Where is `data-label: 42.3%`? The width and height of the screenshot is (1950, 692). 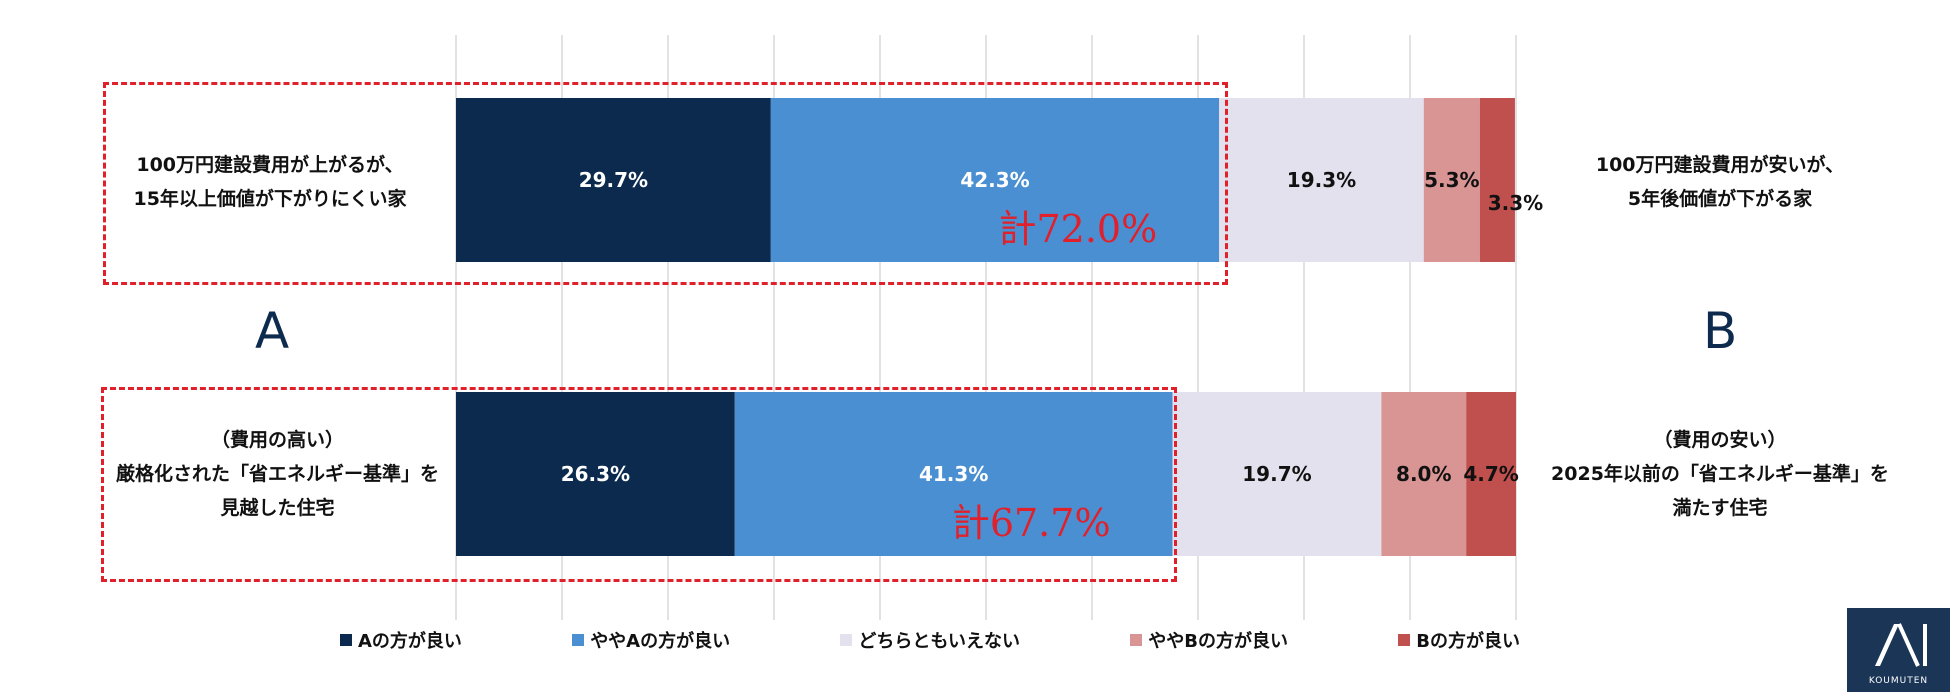
data-label: 42.3% is located at coordinates (994, 180).